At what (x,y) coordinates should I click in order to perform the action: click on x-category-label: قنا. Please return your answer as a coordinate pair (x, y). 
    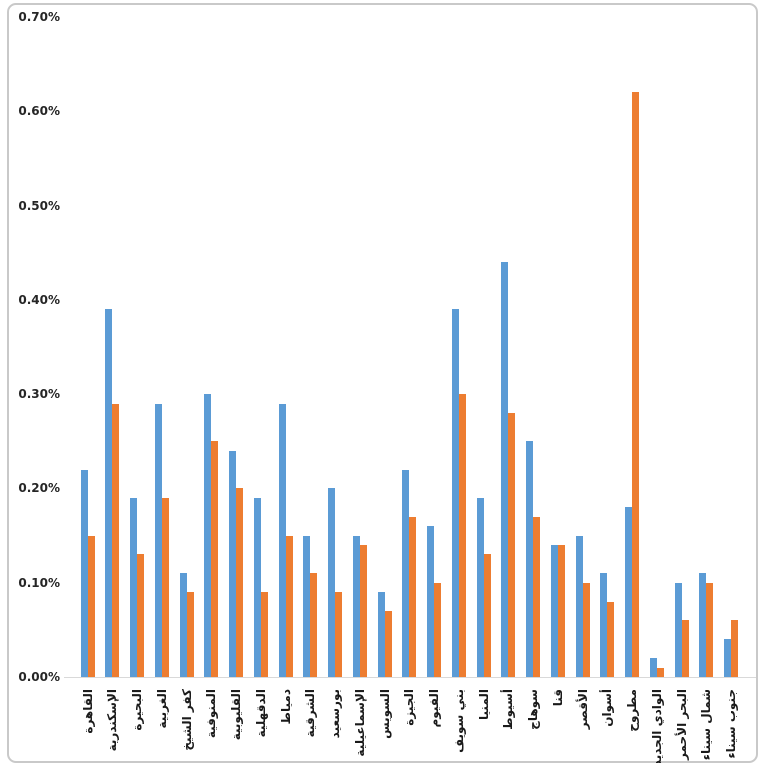
    Looking at the image, I should click on (557, 698).